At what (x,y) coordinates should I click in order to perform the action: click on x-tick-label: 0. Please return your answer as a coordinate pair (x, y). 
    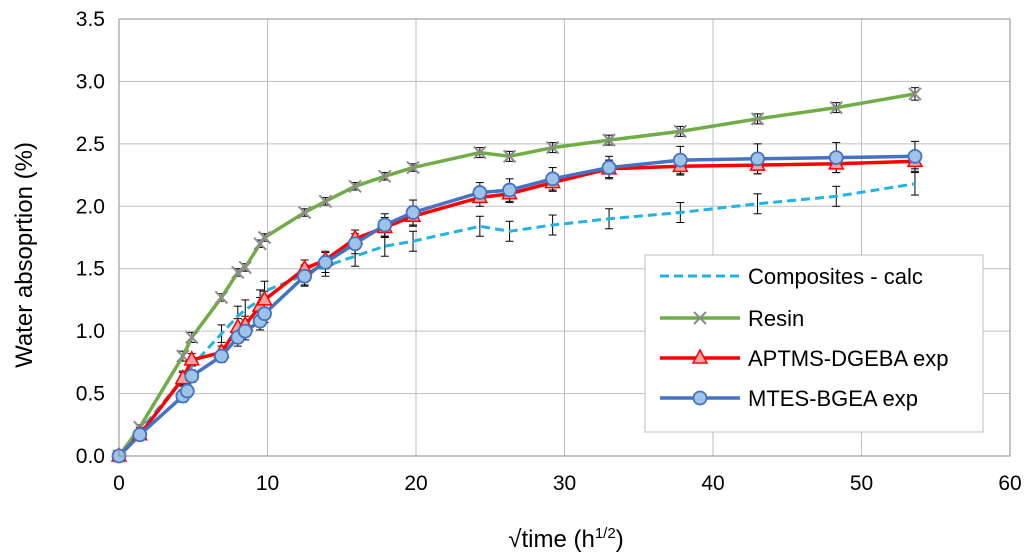
    Looking at the image, I should click on (119, 483).